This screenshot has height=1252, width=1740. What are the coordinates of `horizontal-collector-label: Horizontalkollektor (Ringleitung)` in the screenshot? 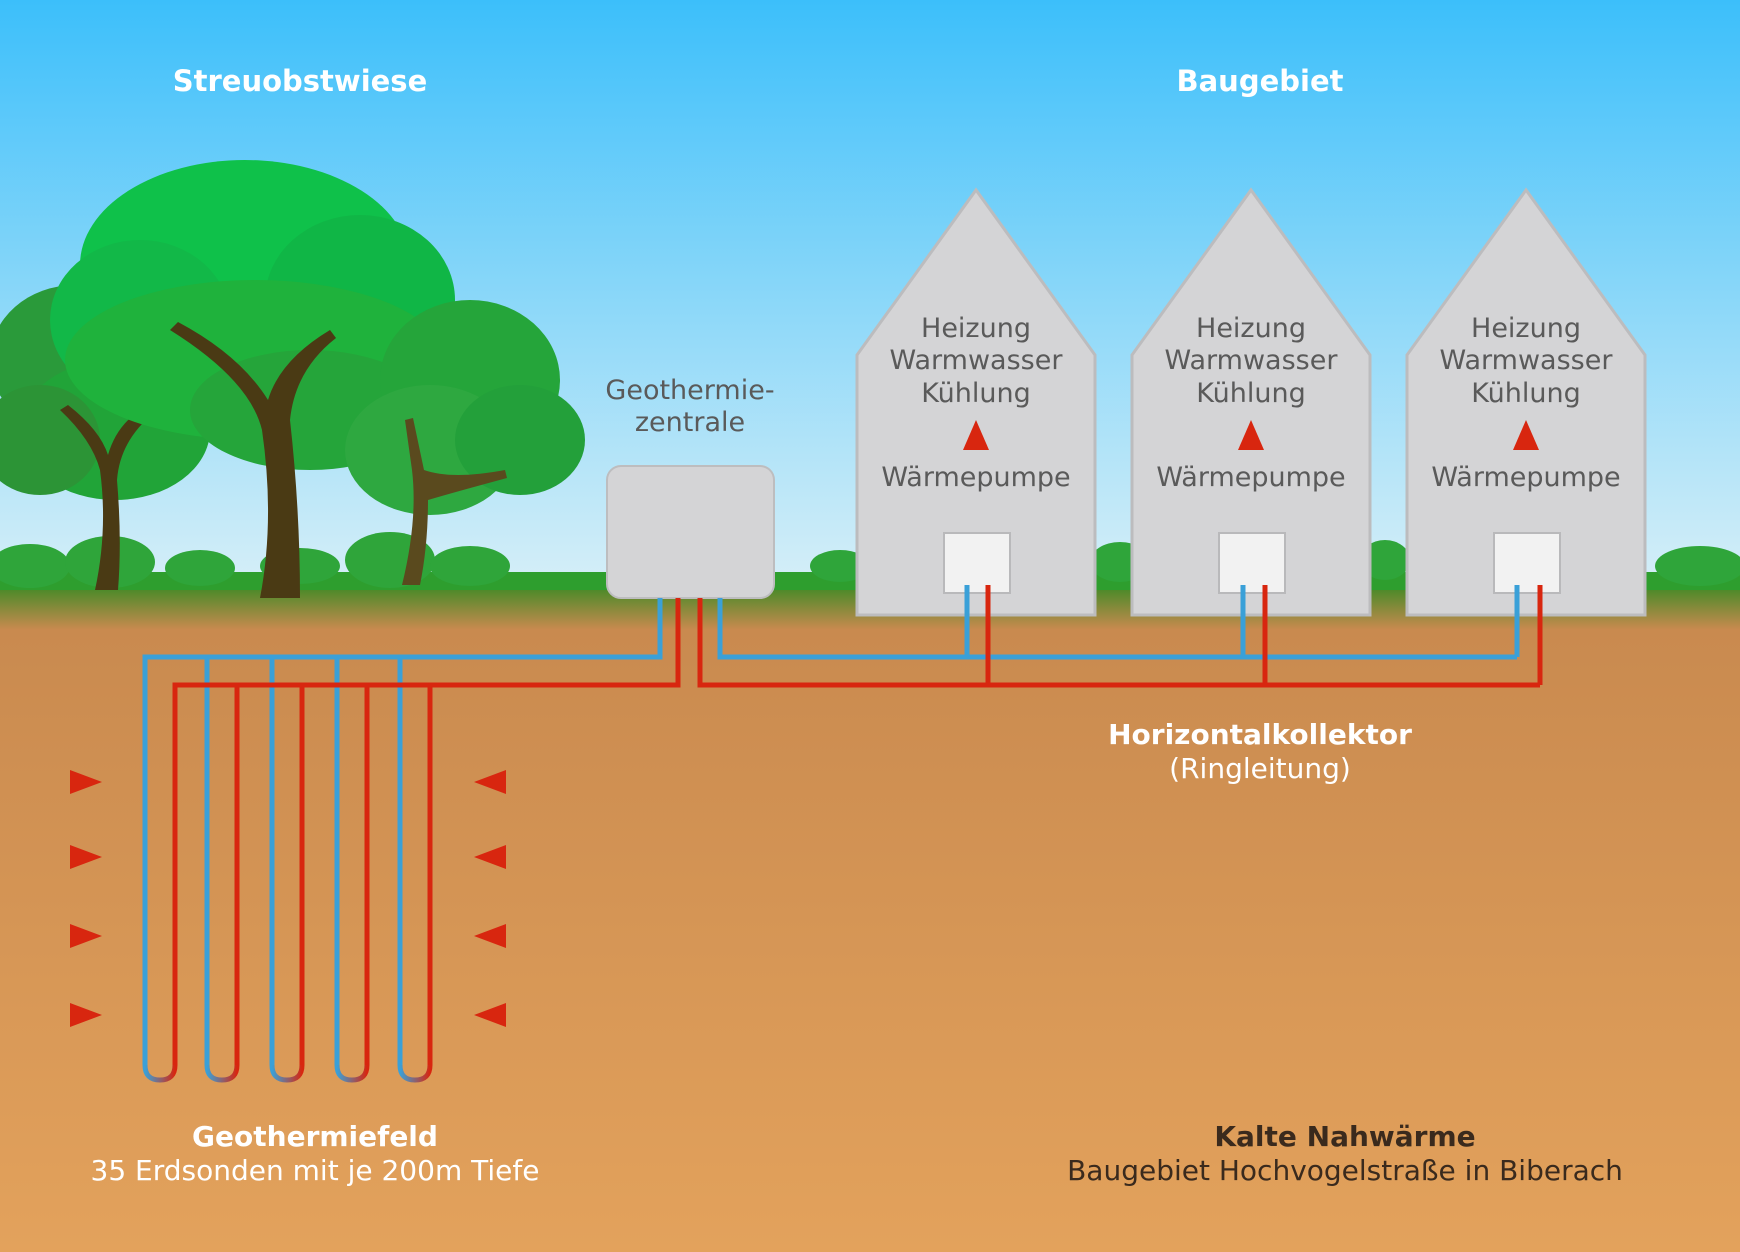 It's located at (1260, 751).